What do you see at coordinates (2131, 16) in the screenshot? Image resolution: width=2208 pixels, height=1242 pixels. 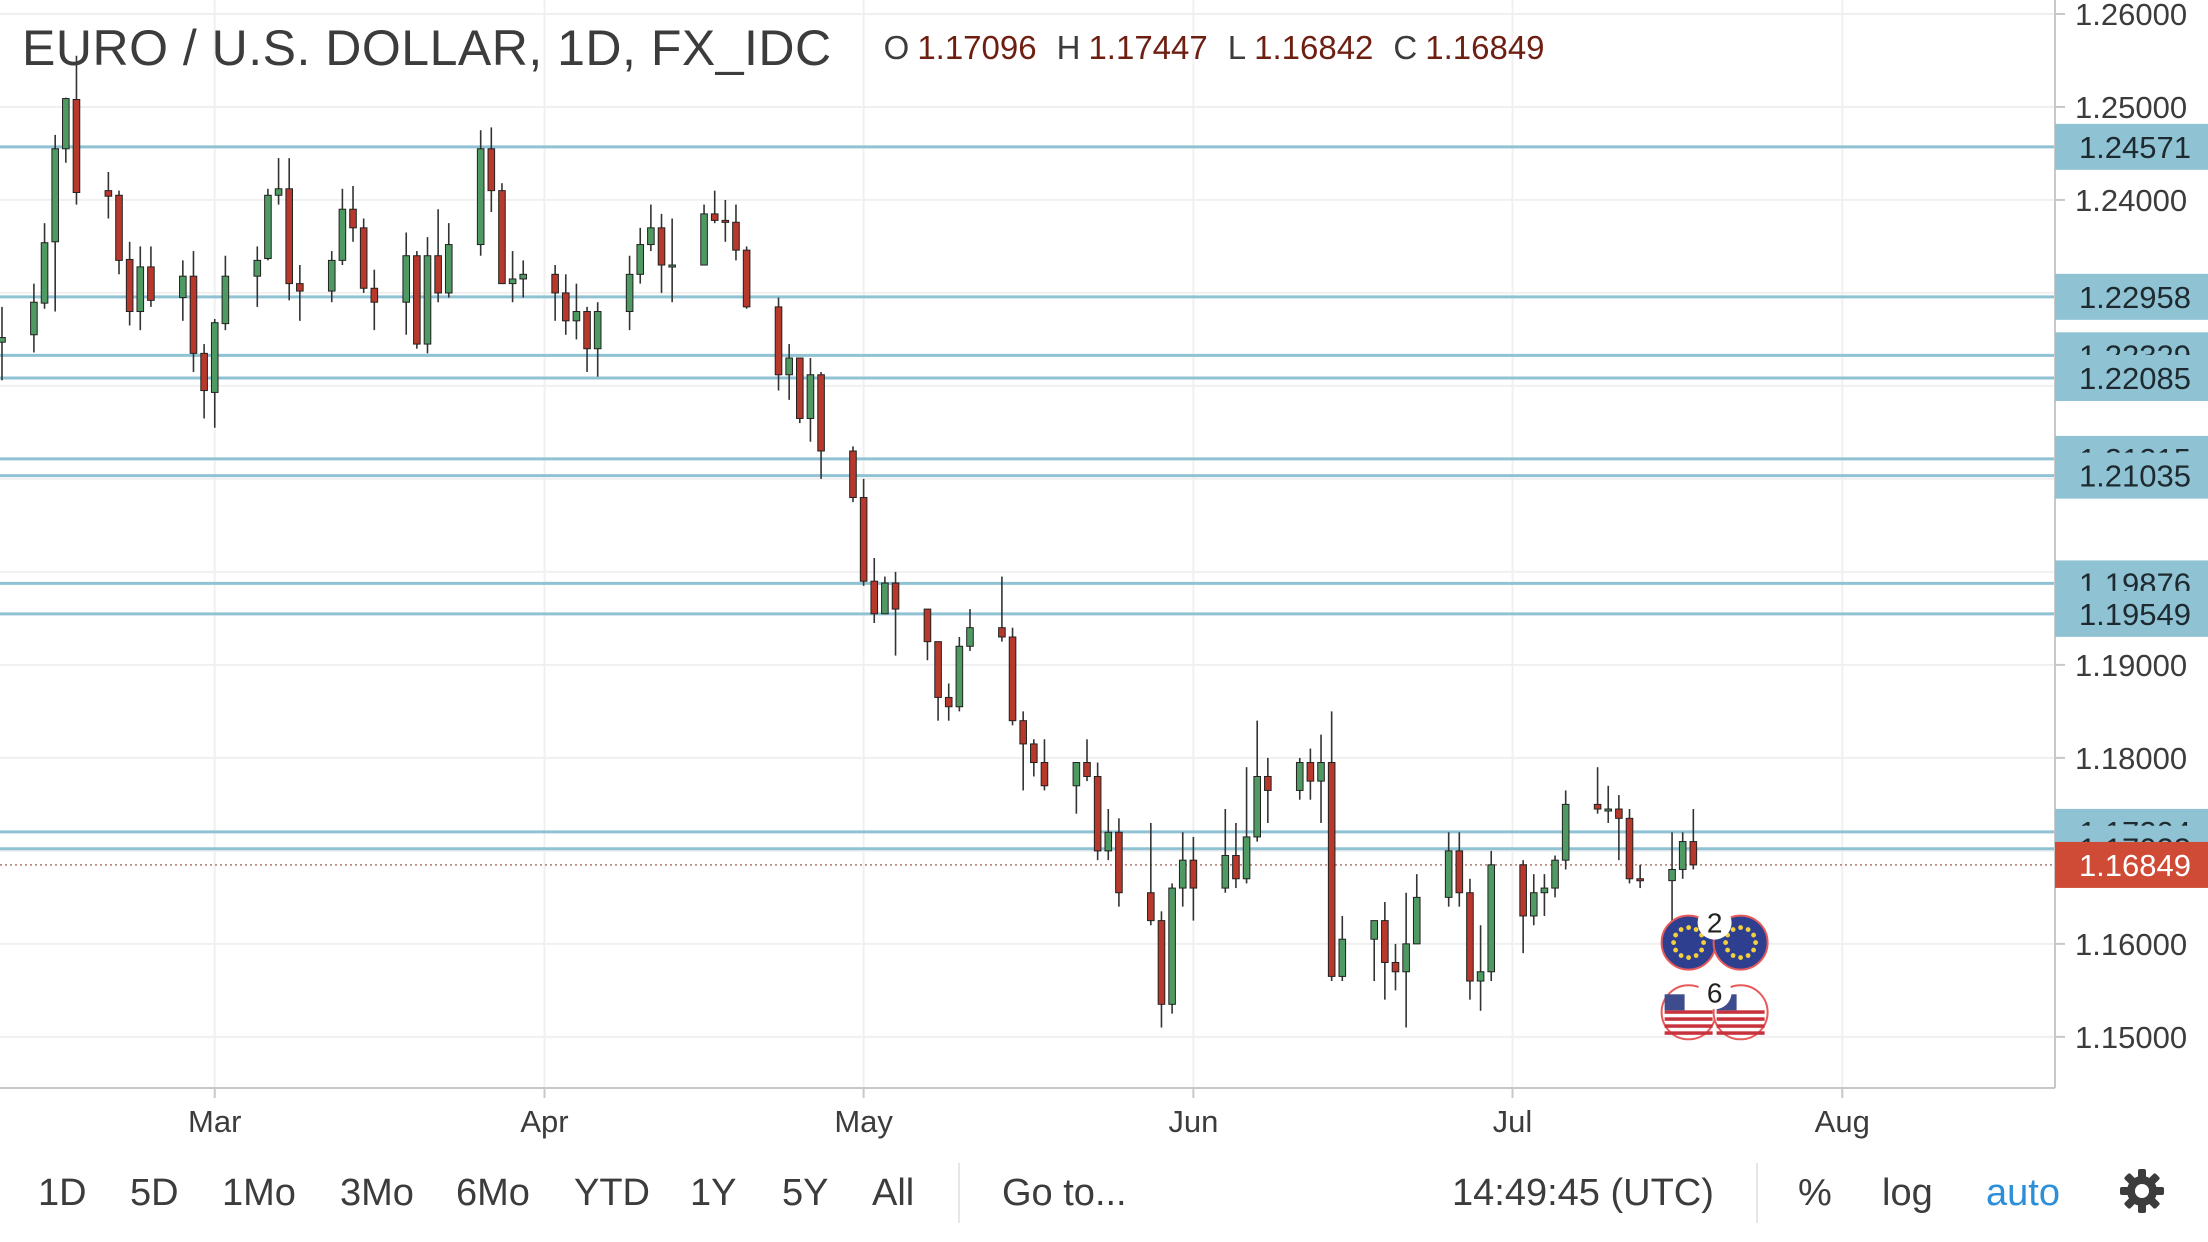 I see `price-tick-label: 1.26000` at bounding box center [2131, 16].